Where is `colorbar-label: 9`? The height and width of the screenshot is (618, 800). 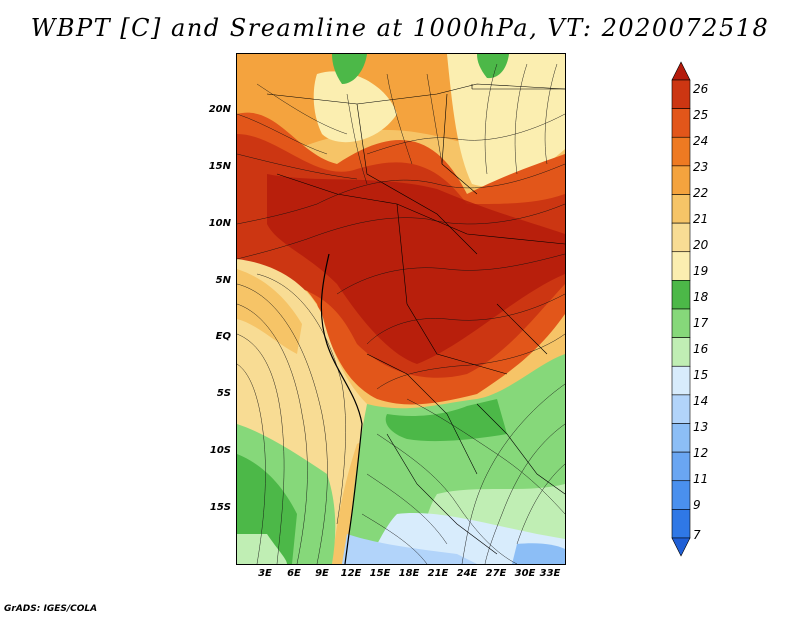
colorbar-label: 9 is located at coordinates (697, 505).